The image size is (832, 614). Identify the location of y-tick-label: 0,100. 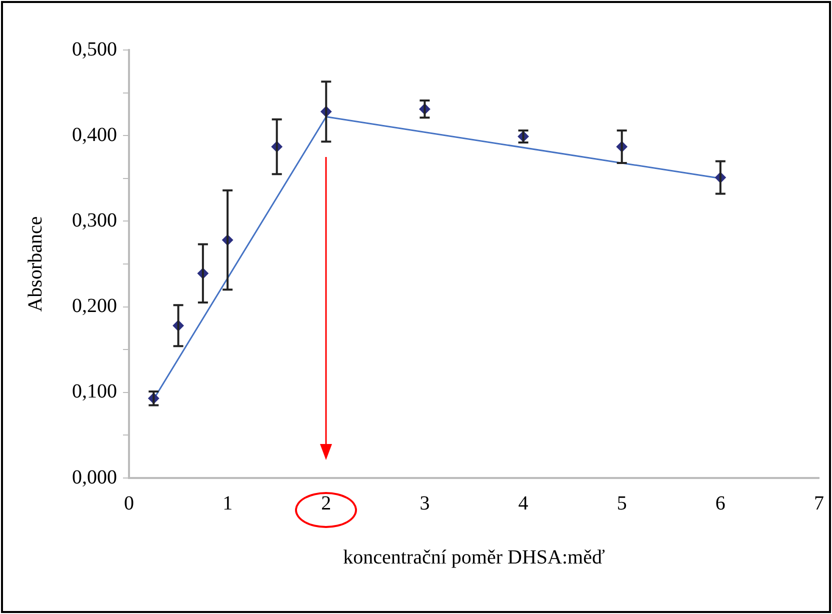
(94, 391).